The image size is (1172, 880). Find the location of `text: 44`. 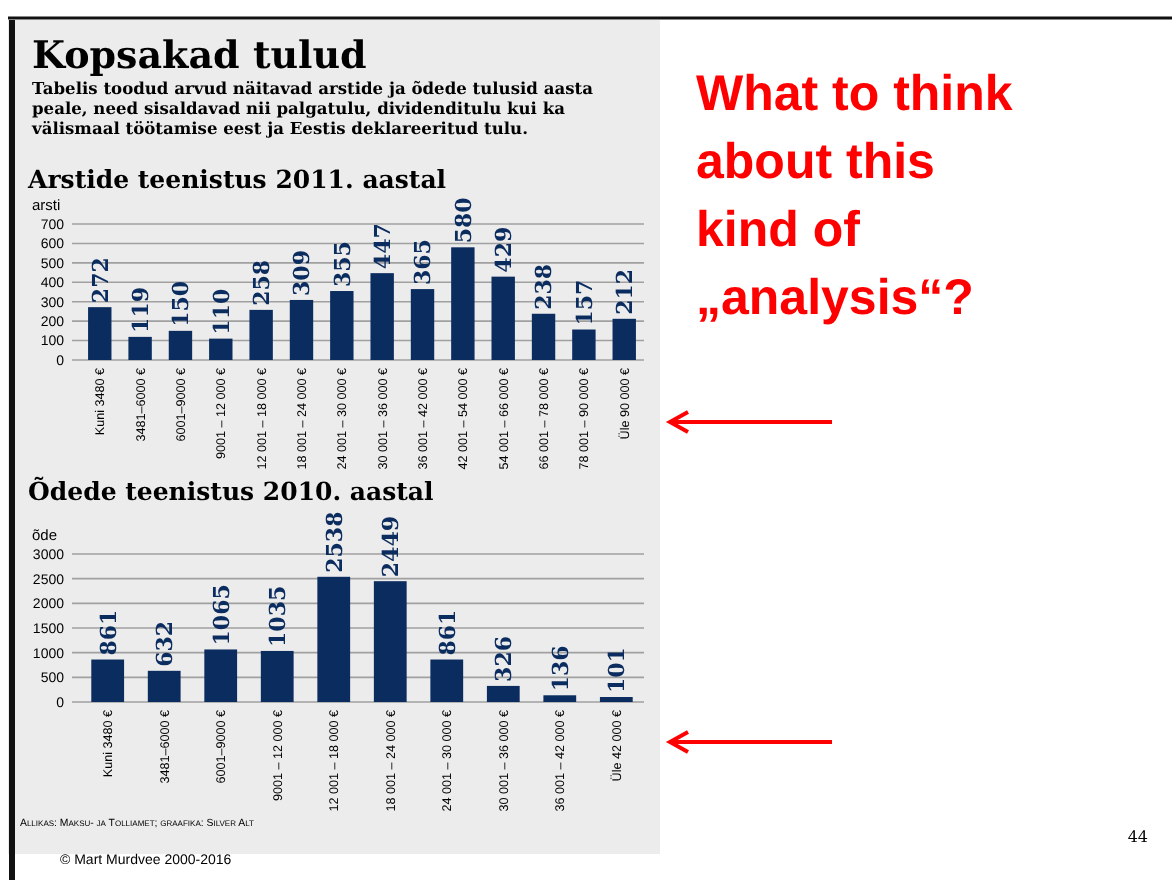

text: 44 is located at coordinates (1137, 837).